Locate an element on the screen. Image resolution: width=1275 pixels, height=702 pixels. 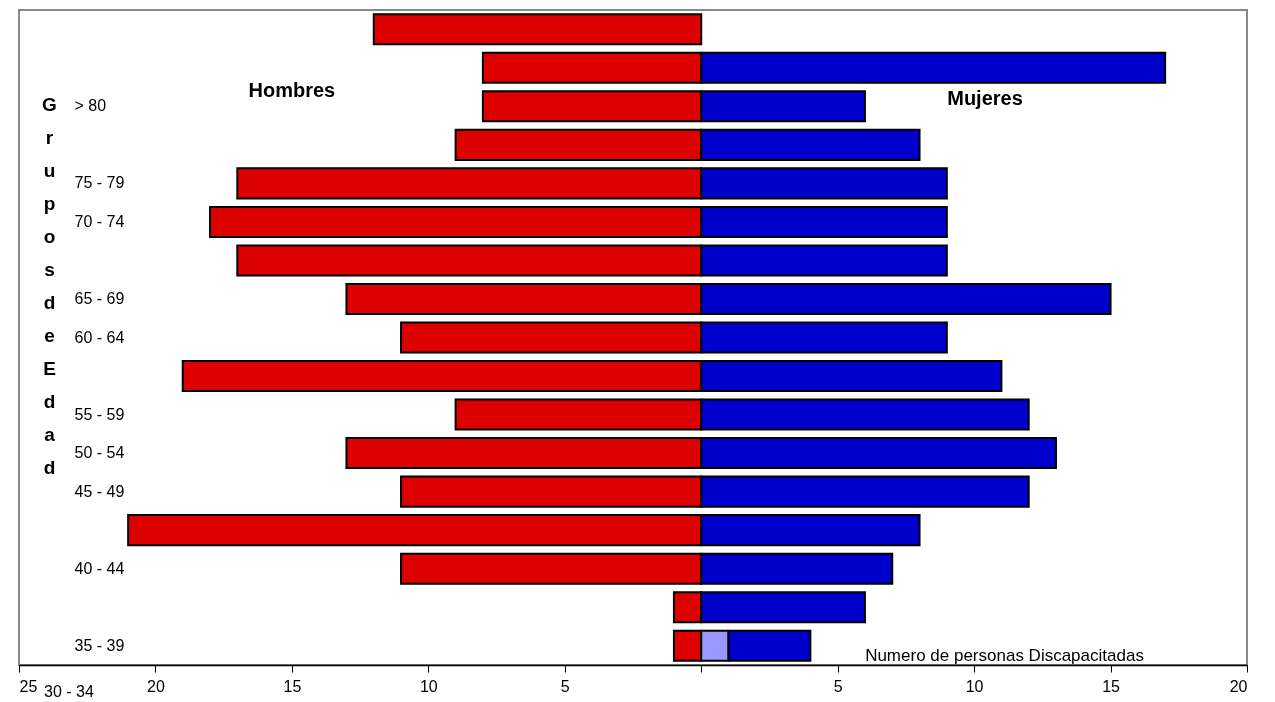
y-tick-label: 35 - 39 is located at coordinates (99, 645).